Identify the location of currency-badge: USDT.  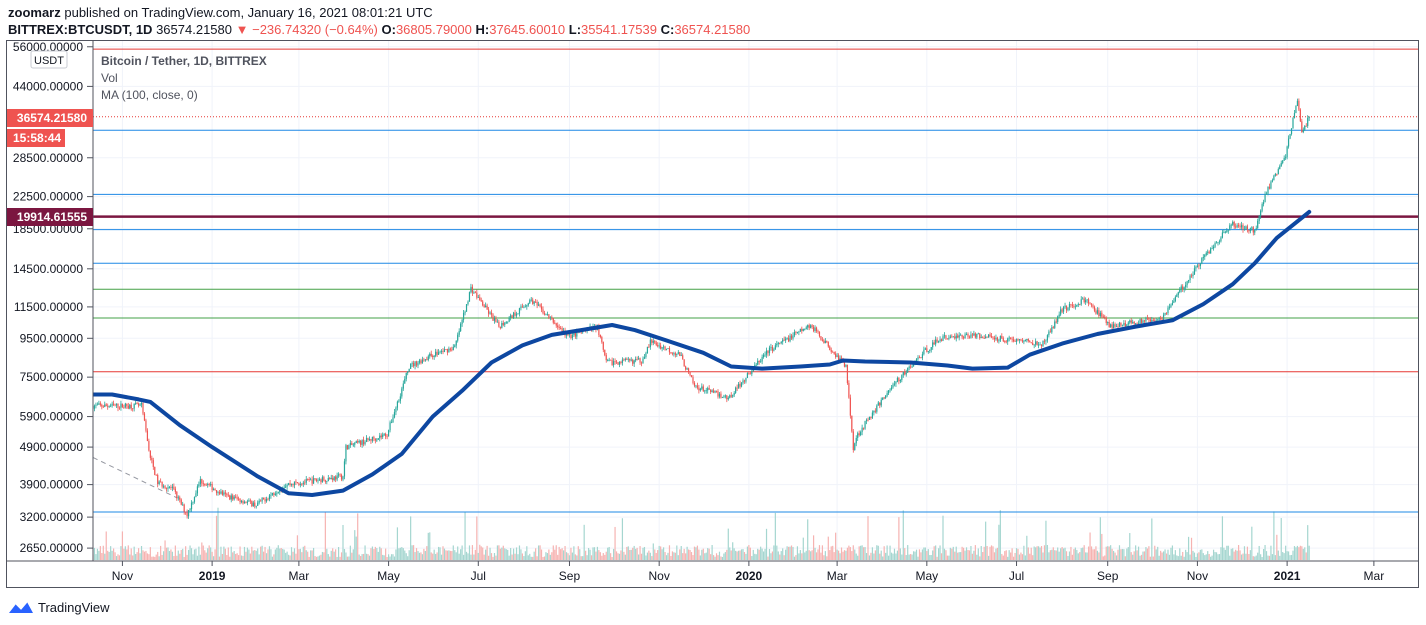
(49, 59).